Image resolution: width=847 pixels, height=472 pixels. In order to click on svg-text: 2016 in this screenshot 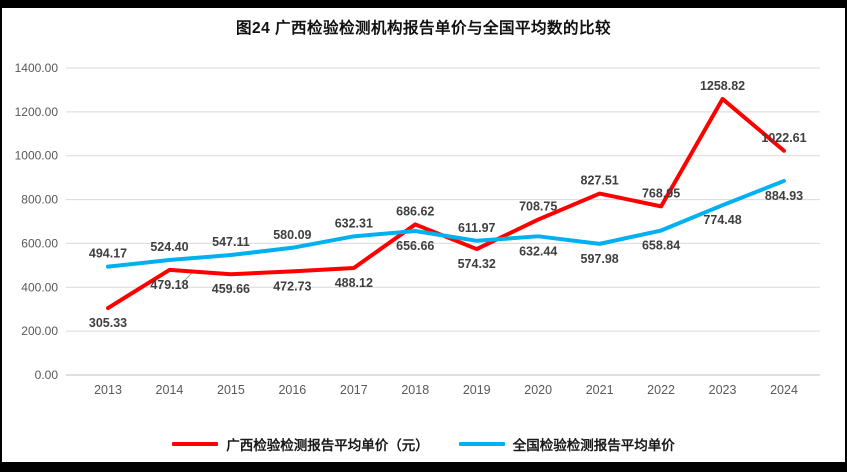, I will do `click(292, 390)`.